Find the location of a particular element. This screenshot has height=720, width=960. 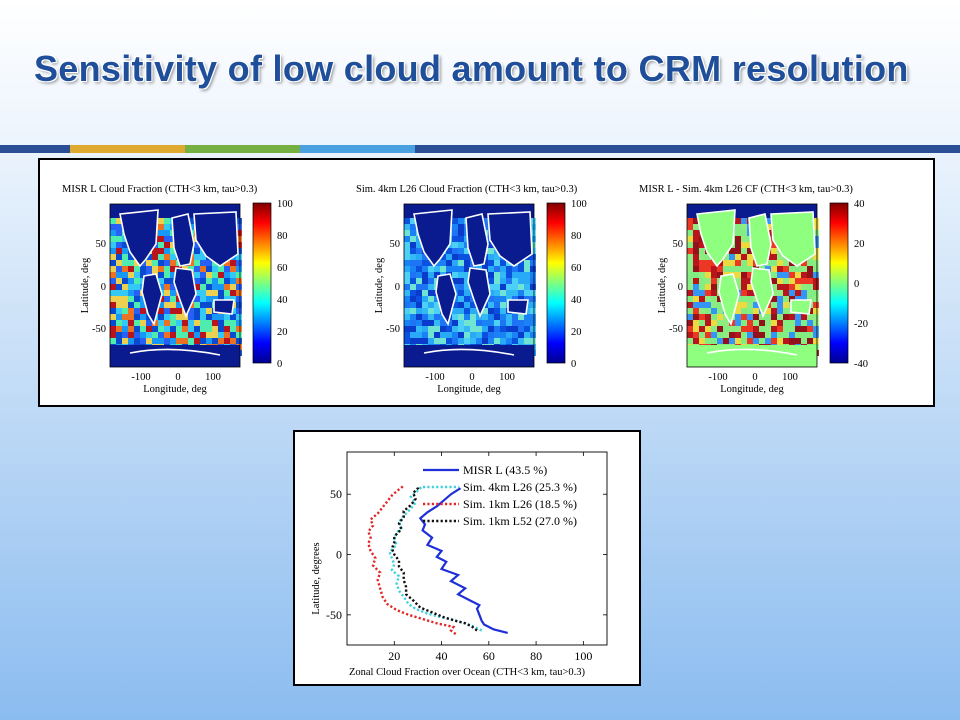

colorbar-tick: -20 is located at coordinates (861, 324).